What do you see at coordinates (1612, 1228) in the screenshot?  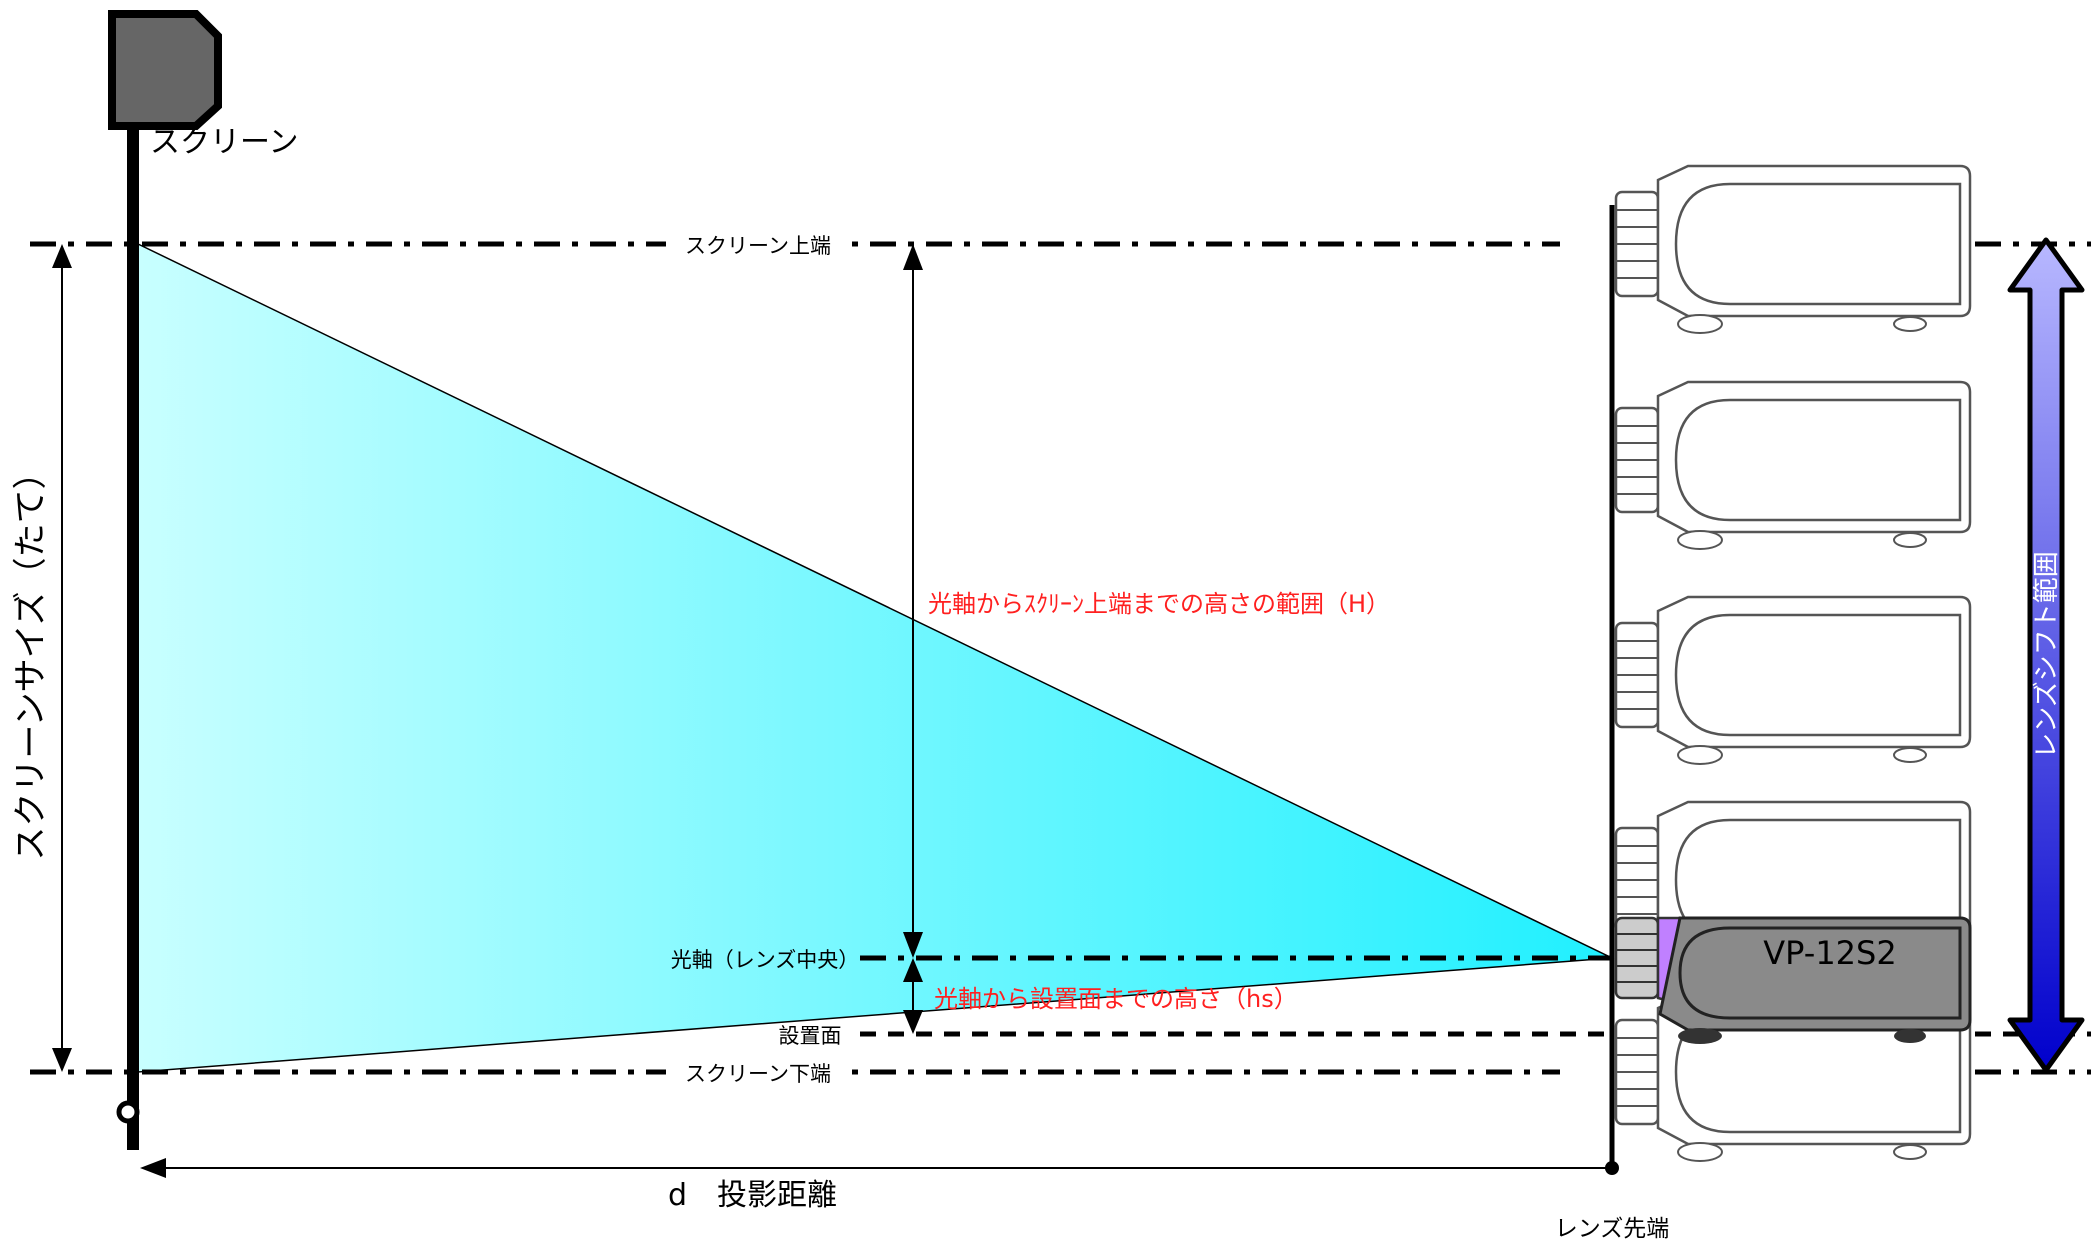 I see `lens-tip-label: レンズ先端` at bounding box center [1612, 1228].